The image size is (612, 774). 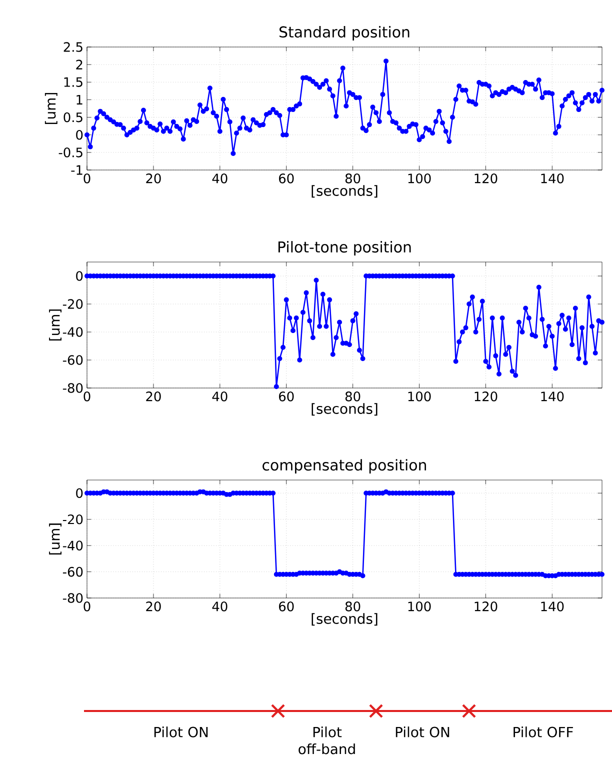 I want to click on chart-title: Standard position, so click(x=345, y=33).